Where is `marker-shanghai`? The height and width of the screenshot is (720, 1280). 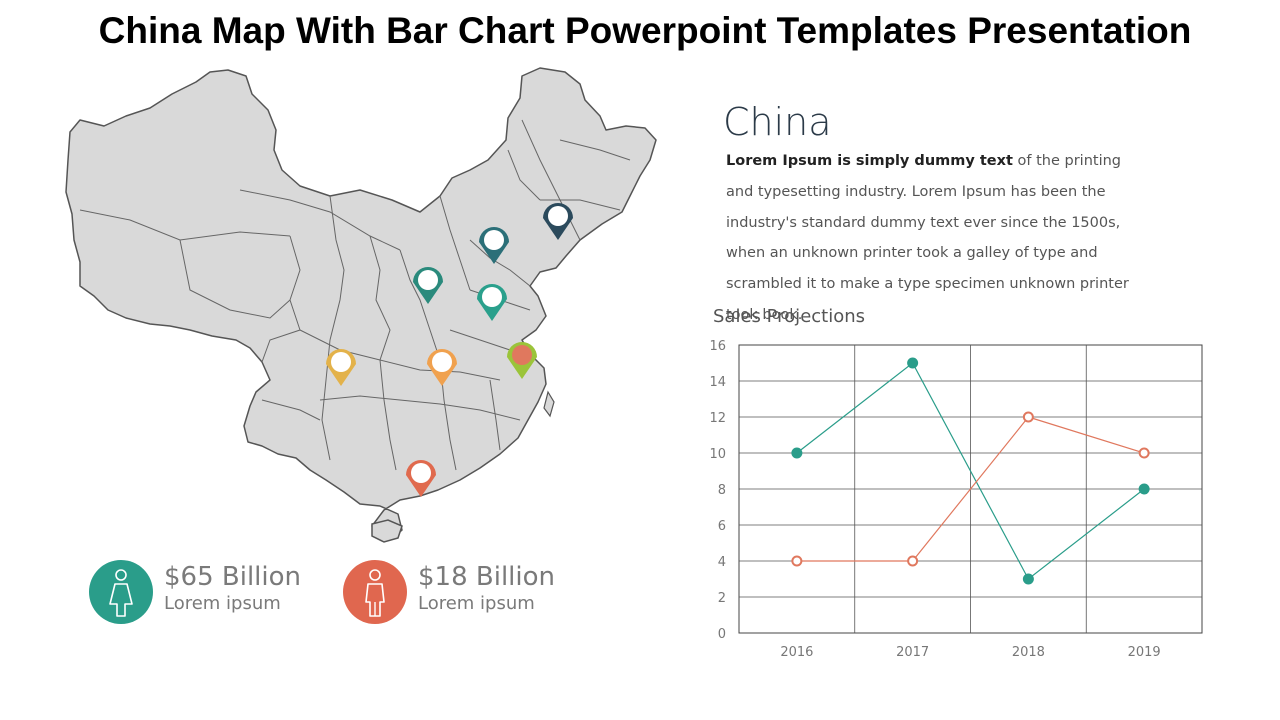
marker-shanghai is located at coordinates (522, 360).